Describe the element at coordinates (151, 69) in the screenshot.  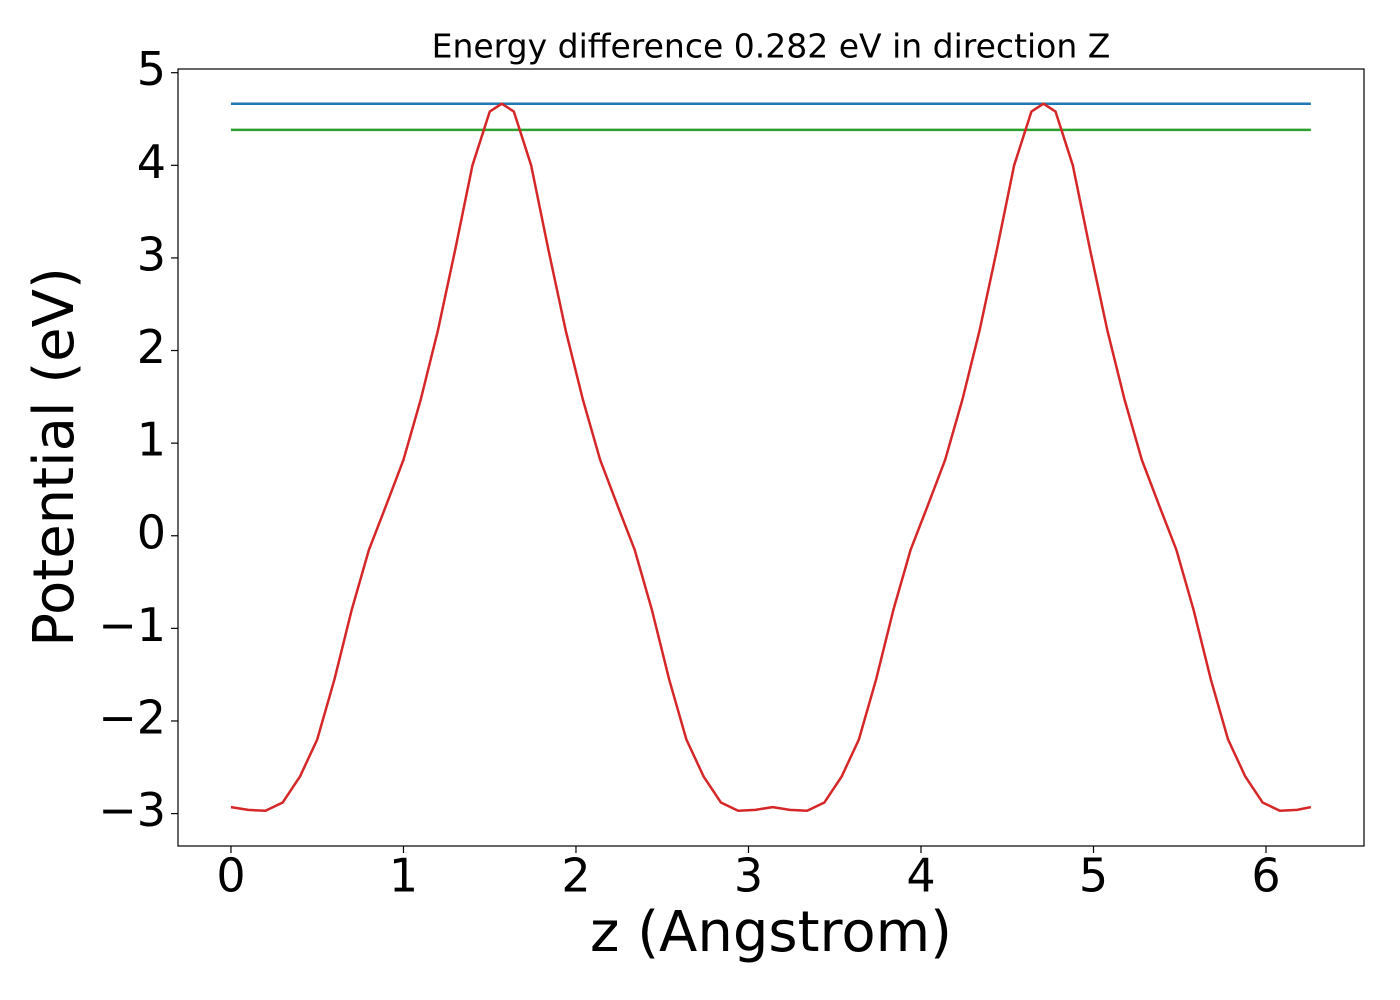
I see `y-tick-label: 5` at that location.